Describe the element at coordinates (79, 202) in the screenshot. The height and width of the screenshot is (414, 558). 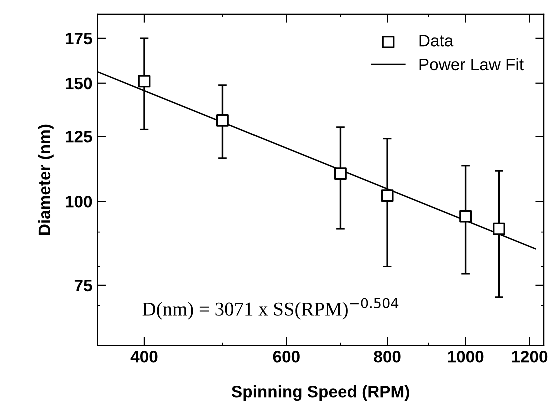
I see `y-tick-label: 100` at that location.